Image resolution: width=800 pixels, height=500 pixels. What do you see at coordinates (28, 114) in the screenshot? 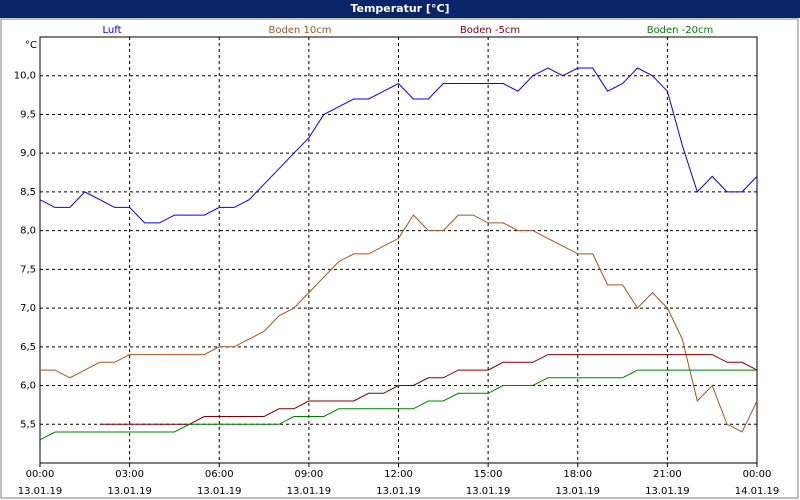
I see `y-tick-label: 9,5` at bounding box center [28, 114].